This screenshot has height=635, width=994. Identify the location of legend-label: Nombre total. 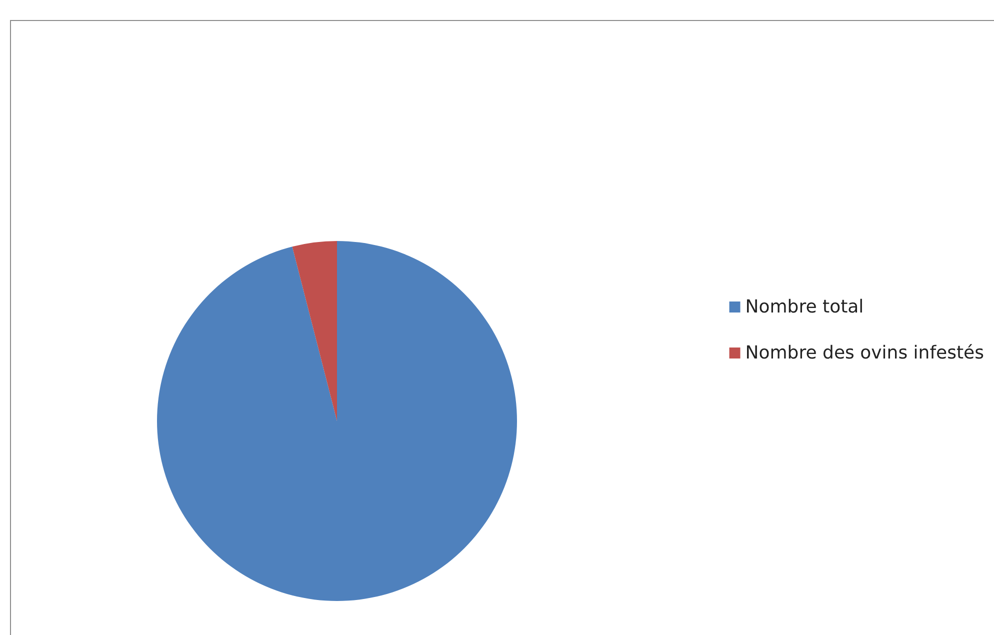
(804, 307).